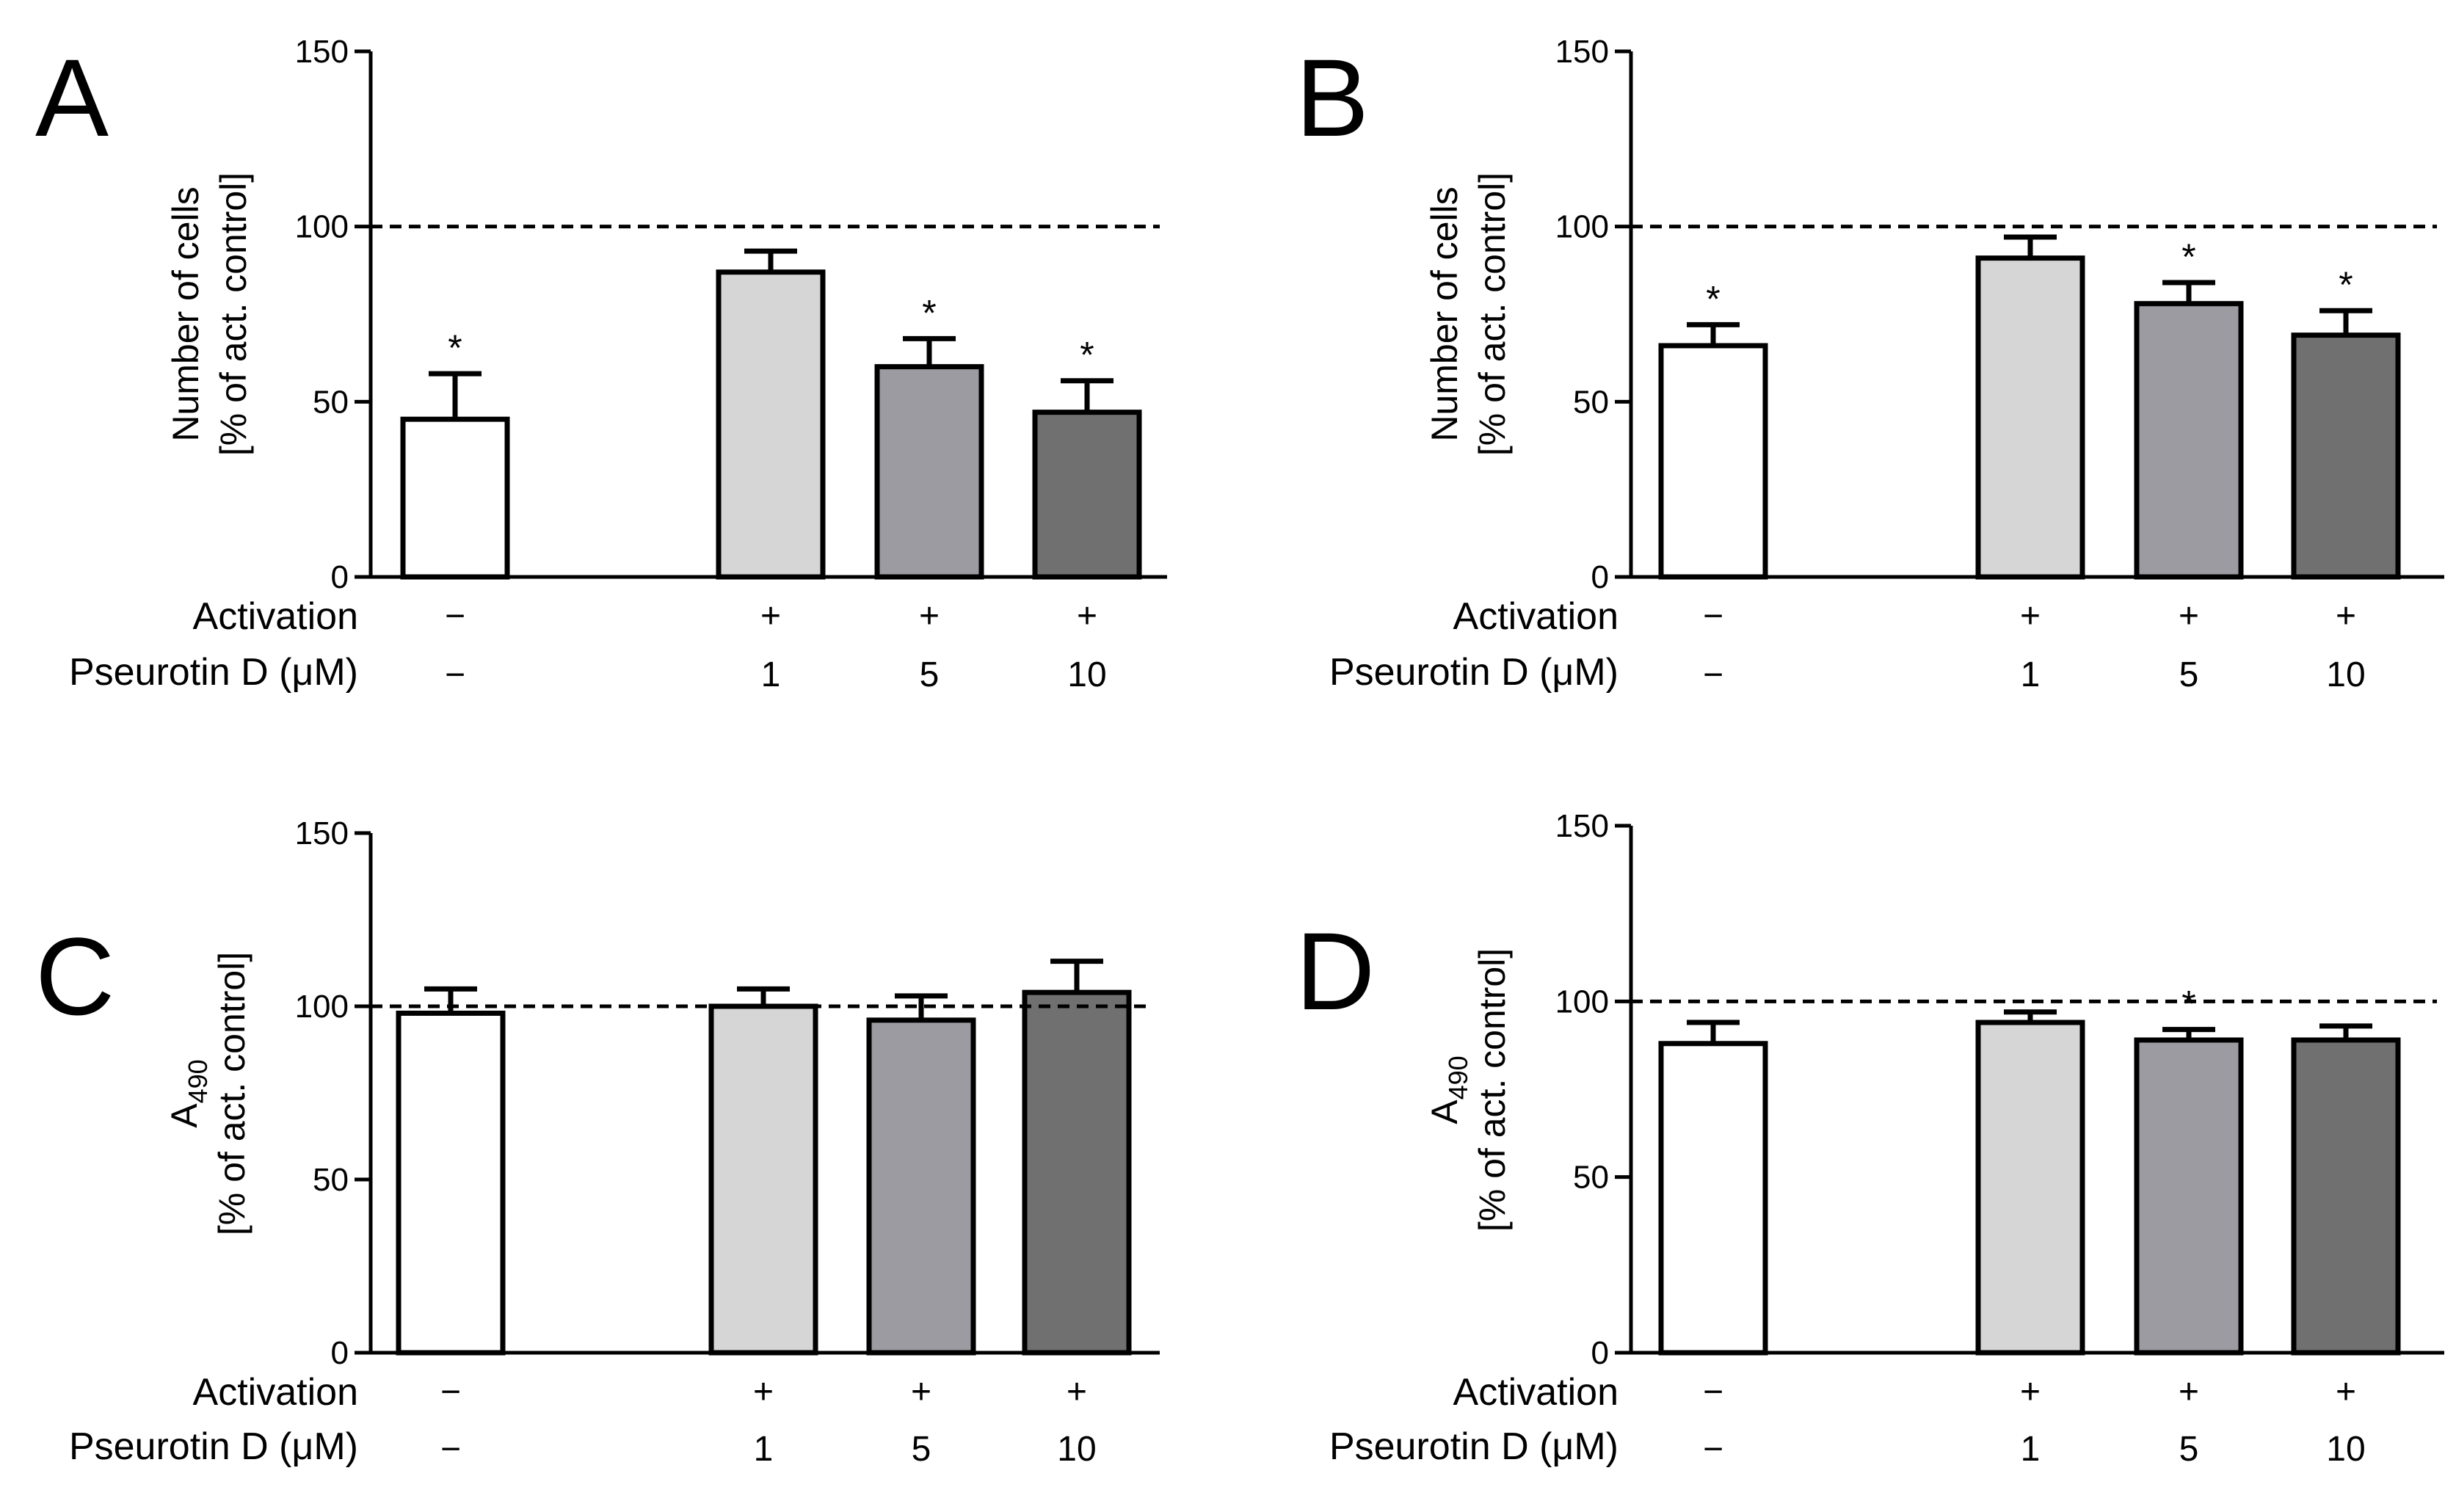  I want to click on panel-letter: A, so click(72, 97).